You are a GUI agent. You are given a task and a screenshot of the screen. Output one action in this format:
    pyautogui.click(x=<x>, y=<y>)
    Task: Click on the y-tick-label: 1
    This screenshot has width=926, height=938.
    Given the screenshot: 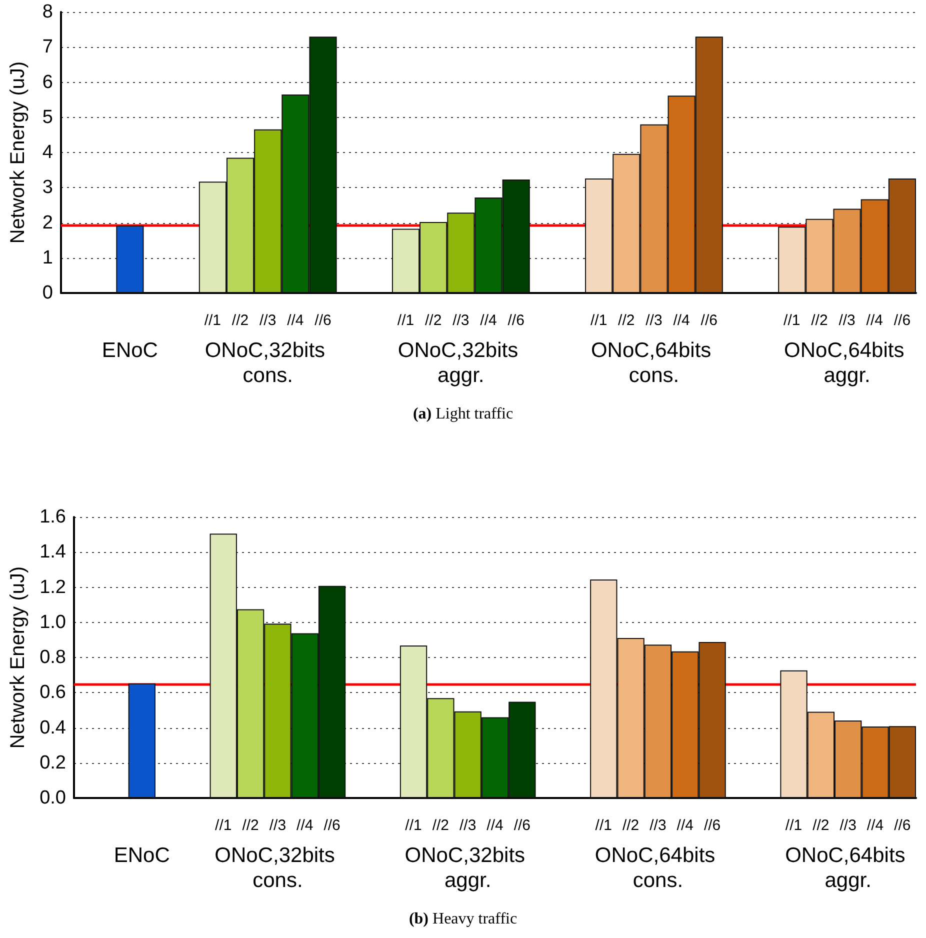 What is the action you would take?
    pyautogui.click(x=47, y=257)
    